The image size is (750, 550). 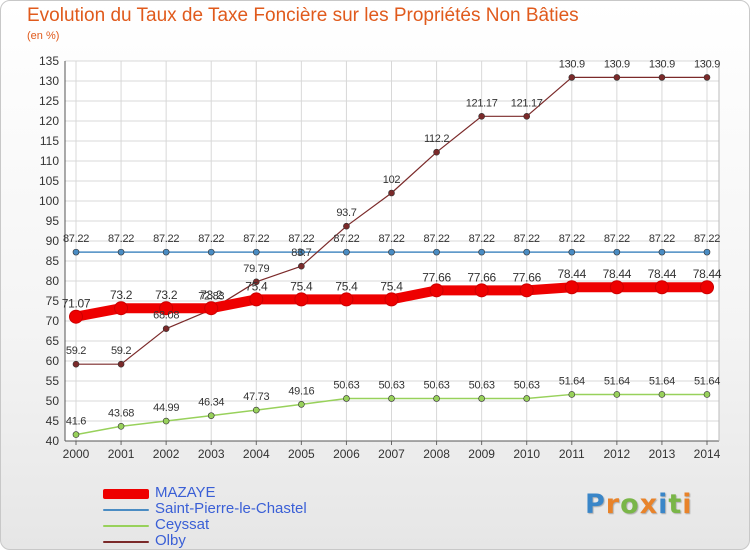 I want to click on y-tick-label: 105, so click(x=49, y=181).